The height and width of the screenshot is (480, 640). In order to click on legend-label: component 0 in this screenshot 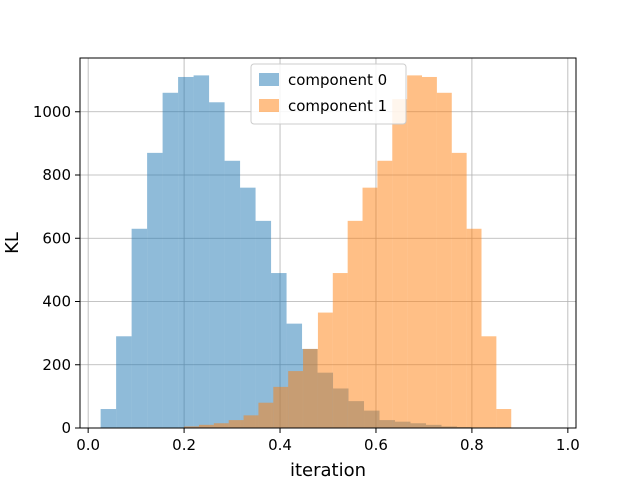, I will do `click(337, 80)`.